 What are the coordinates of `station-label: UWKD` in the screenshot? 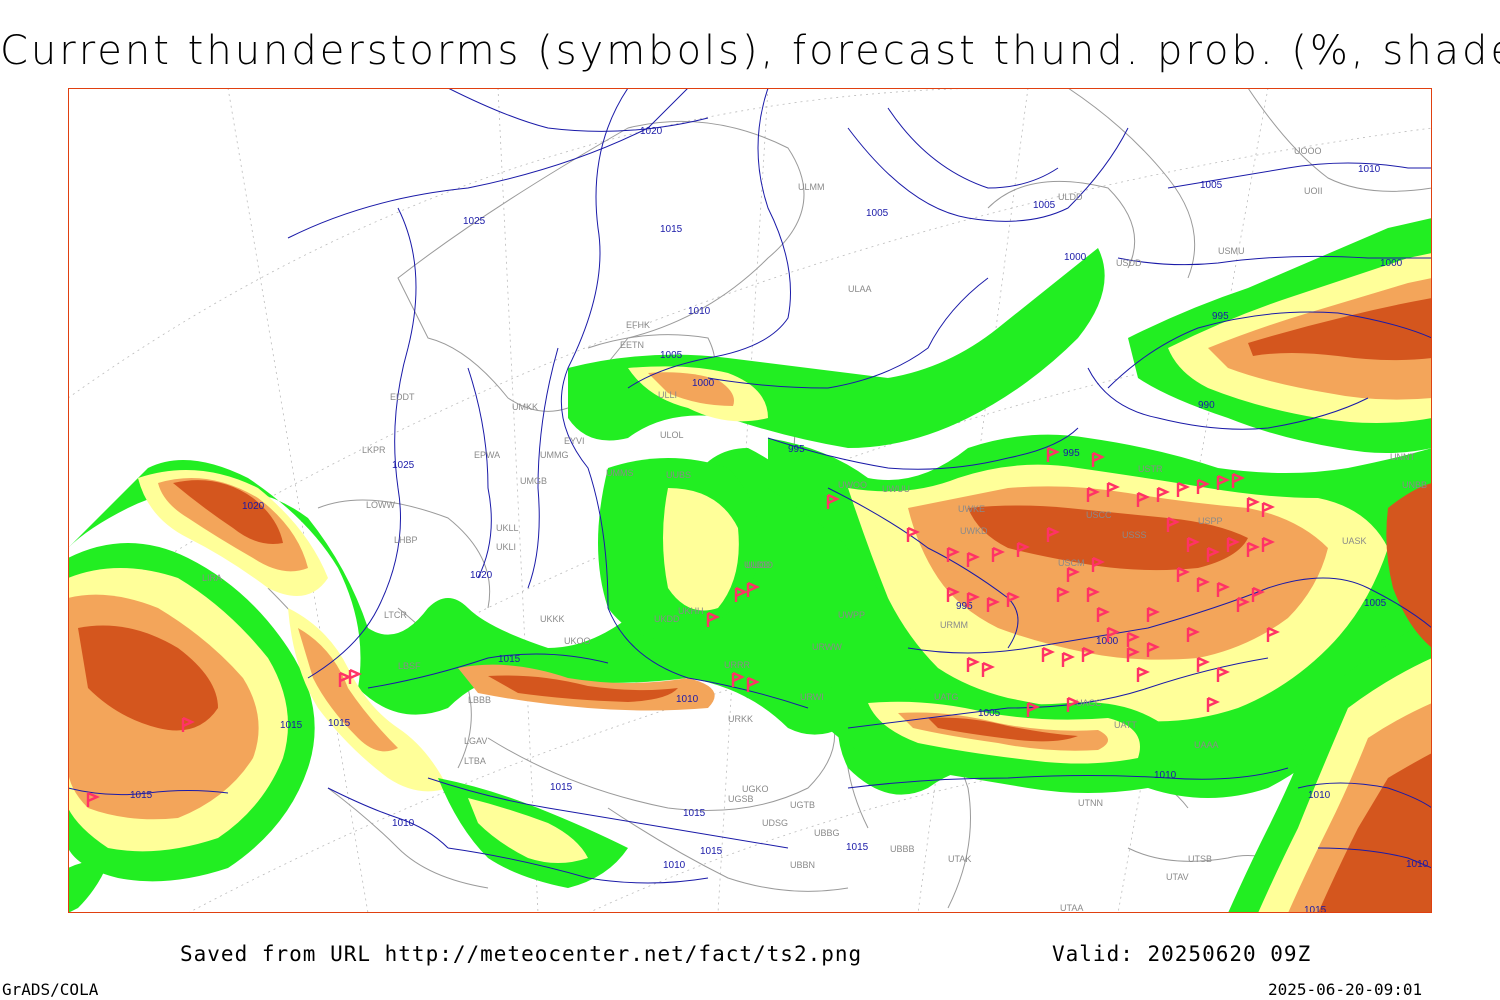 It's located at (974, 531).